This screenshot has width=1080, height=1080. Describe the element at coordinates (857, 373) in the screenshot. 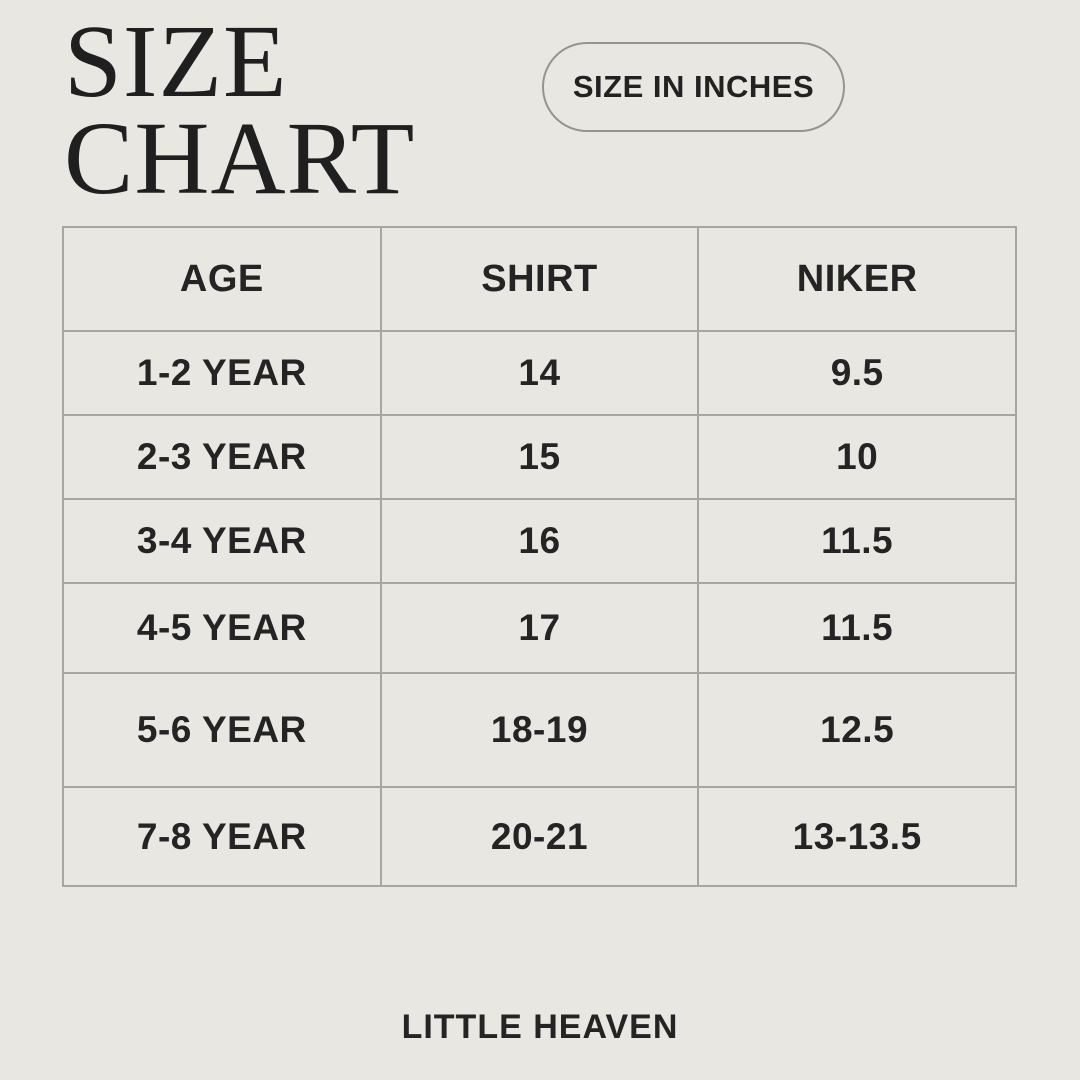

I see `table-cell: 9.5` at that location.